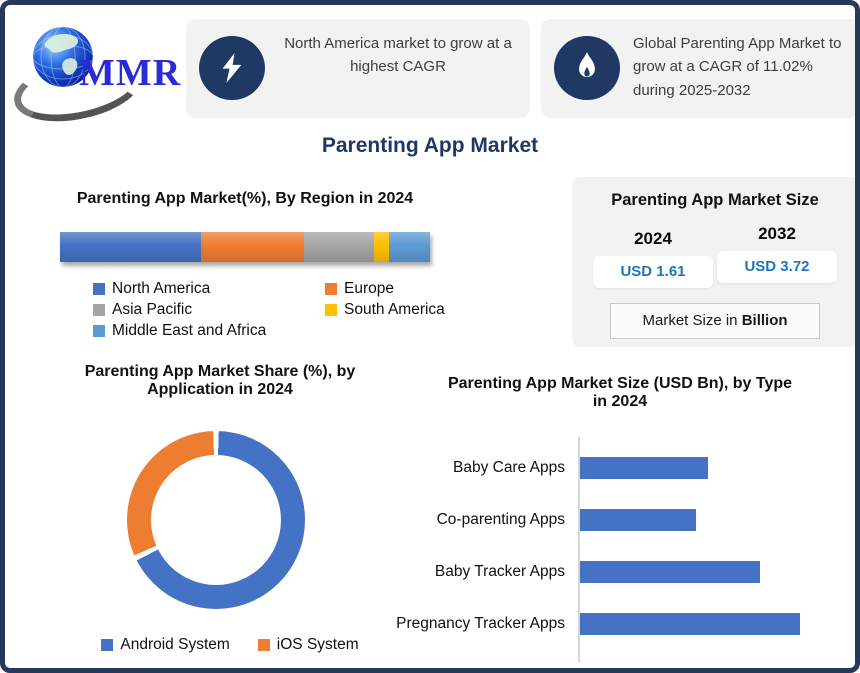 This screenshot has height=673, width=860. I want to click on legend-label: Asia Pacific, so click(152, 309).